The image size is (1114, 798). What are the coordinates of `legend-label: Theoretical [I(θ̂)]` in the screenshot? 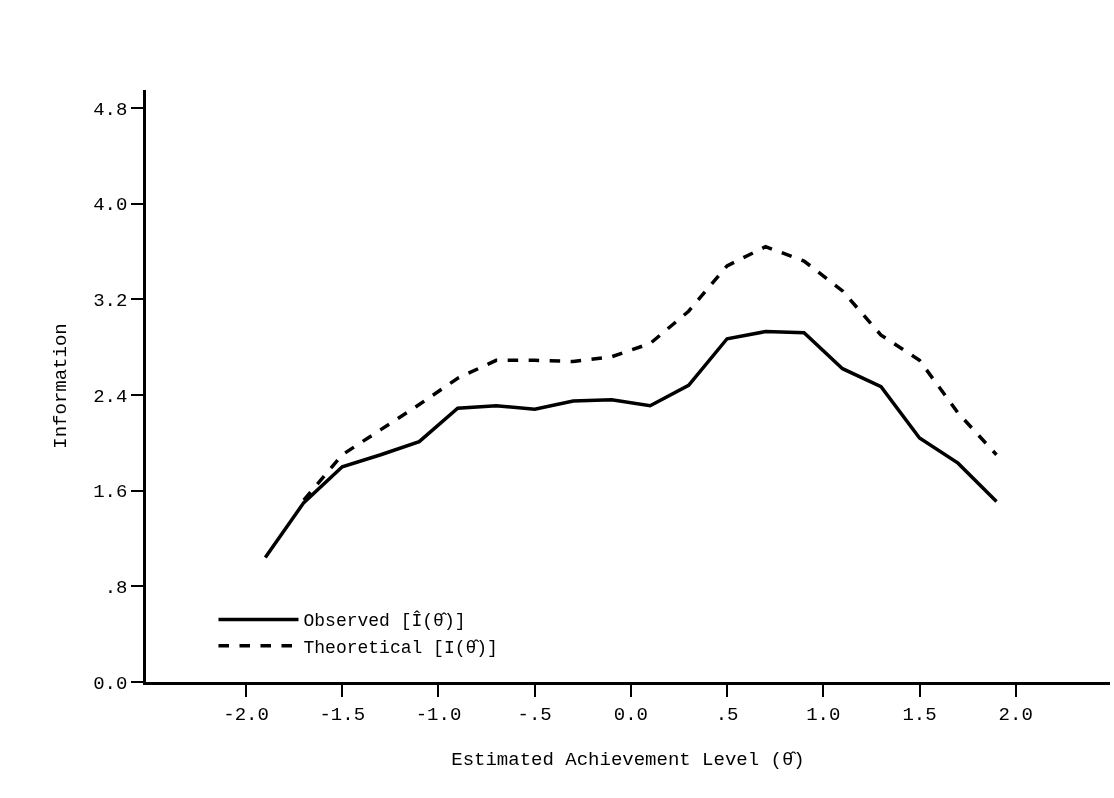 It's located at (400, 647).